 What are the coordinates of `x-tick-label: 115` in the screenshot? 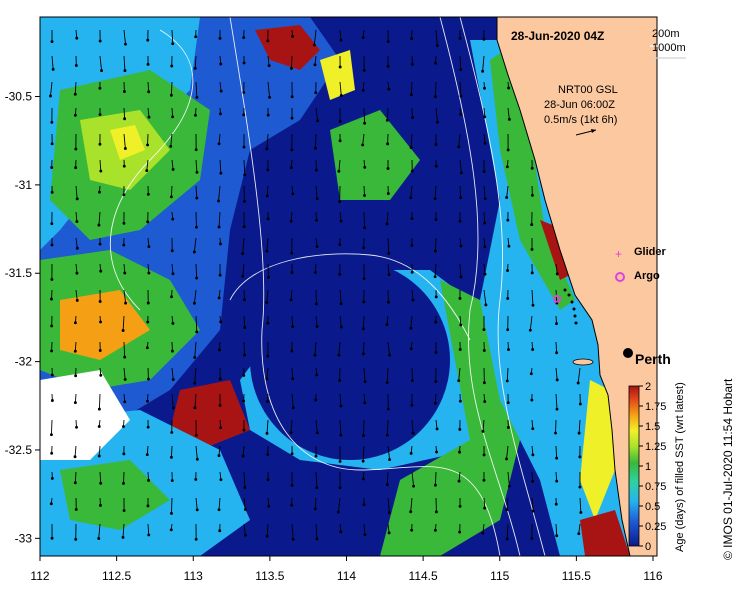 It's located at (499, 576).